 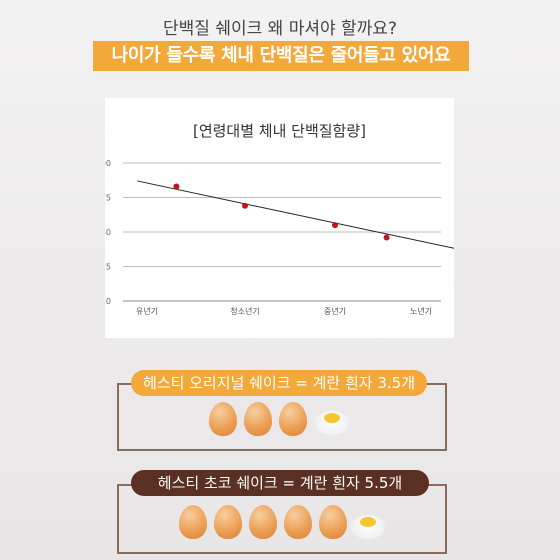 What do you see at coordinates (281, 56) in the screenshot?
I see `headline-banner: 나이가 들수록 체내 단백질은 줄어들고 있어요` at bounding box center [281, 56].